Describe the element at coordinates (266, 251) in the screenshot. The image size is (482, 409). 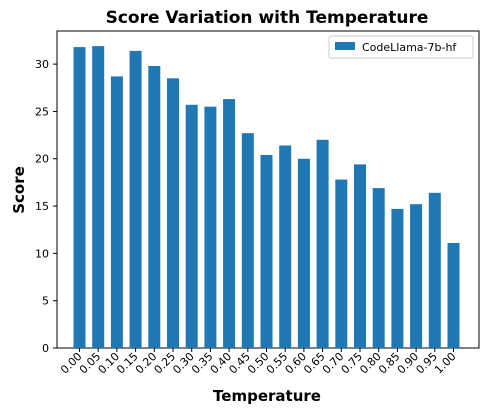
I see `bar-0.50` at that location.